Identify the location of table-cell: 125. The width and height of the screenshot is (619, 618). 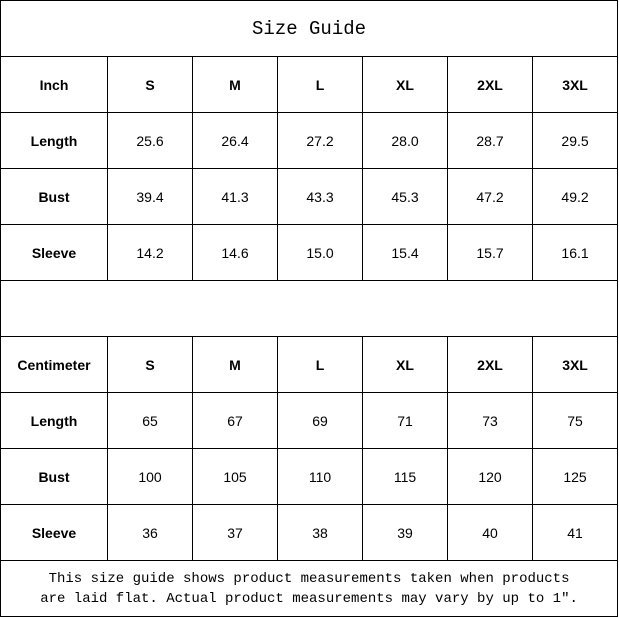
(575, 476).